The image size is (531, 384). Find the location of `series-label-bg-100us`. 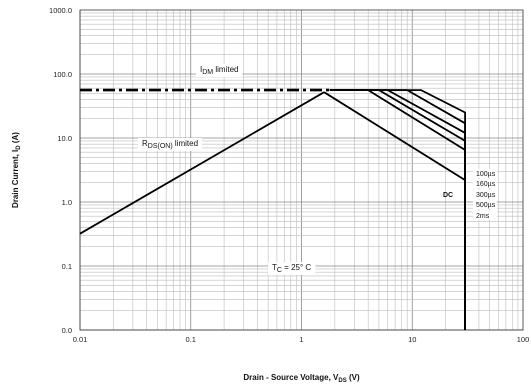

series-label-bg-100us is located at coordinates (485, 173).